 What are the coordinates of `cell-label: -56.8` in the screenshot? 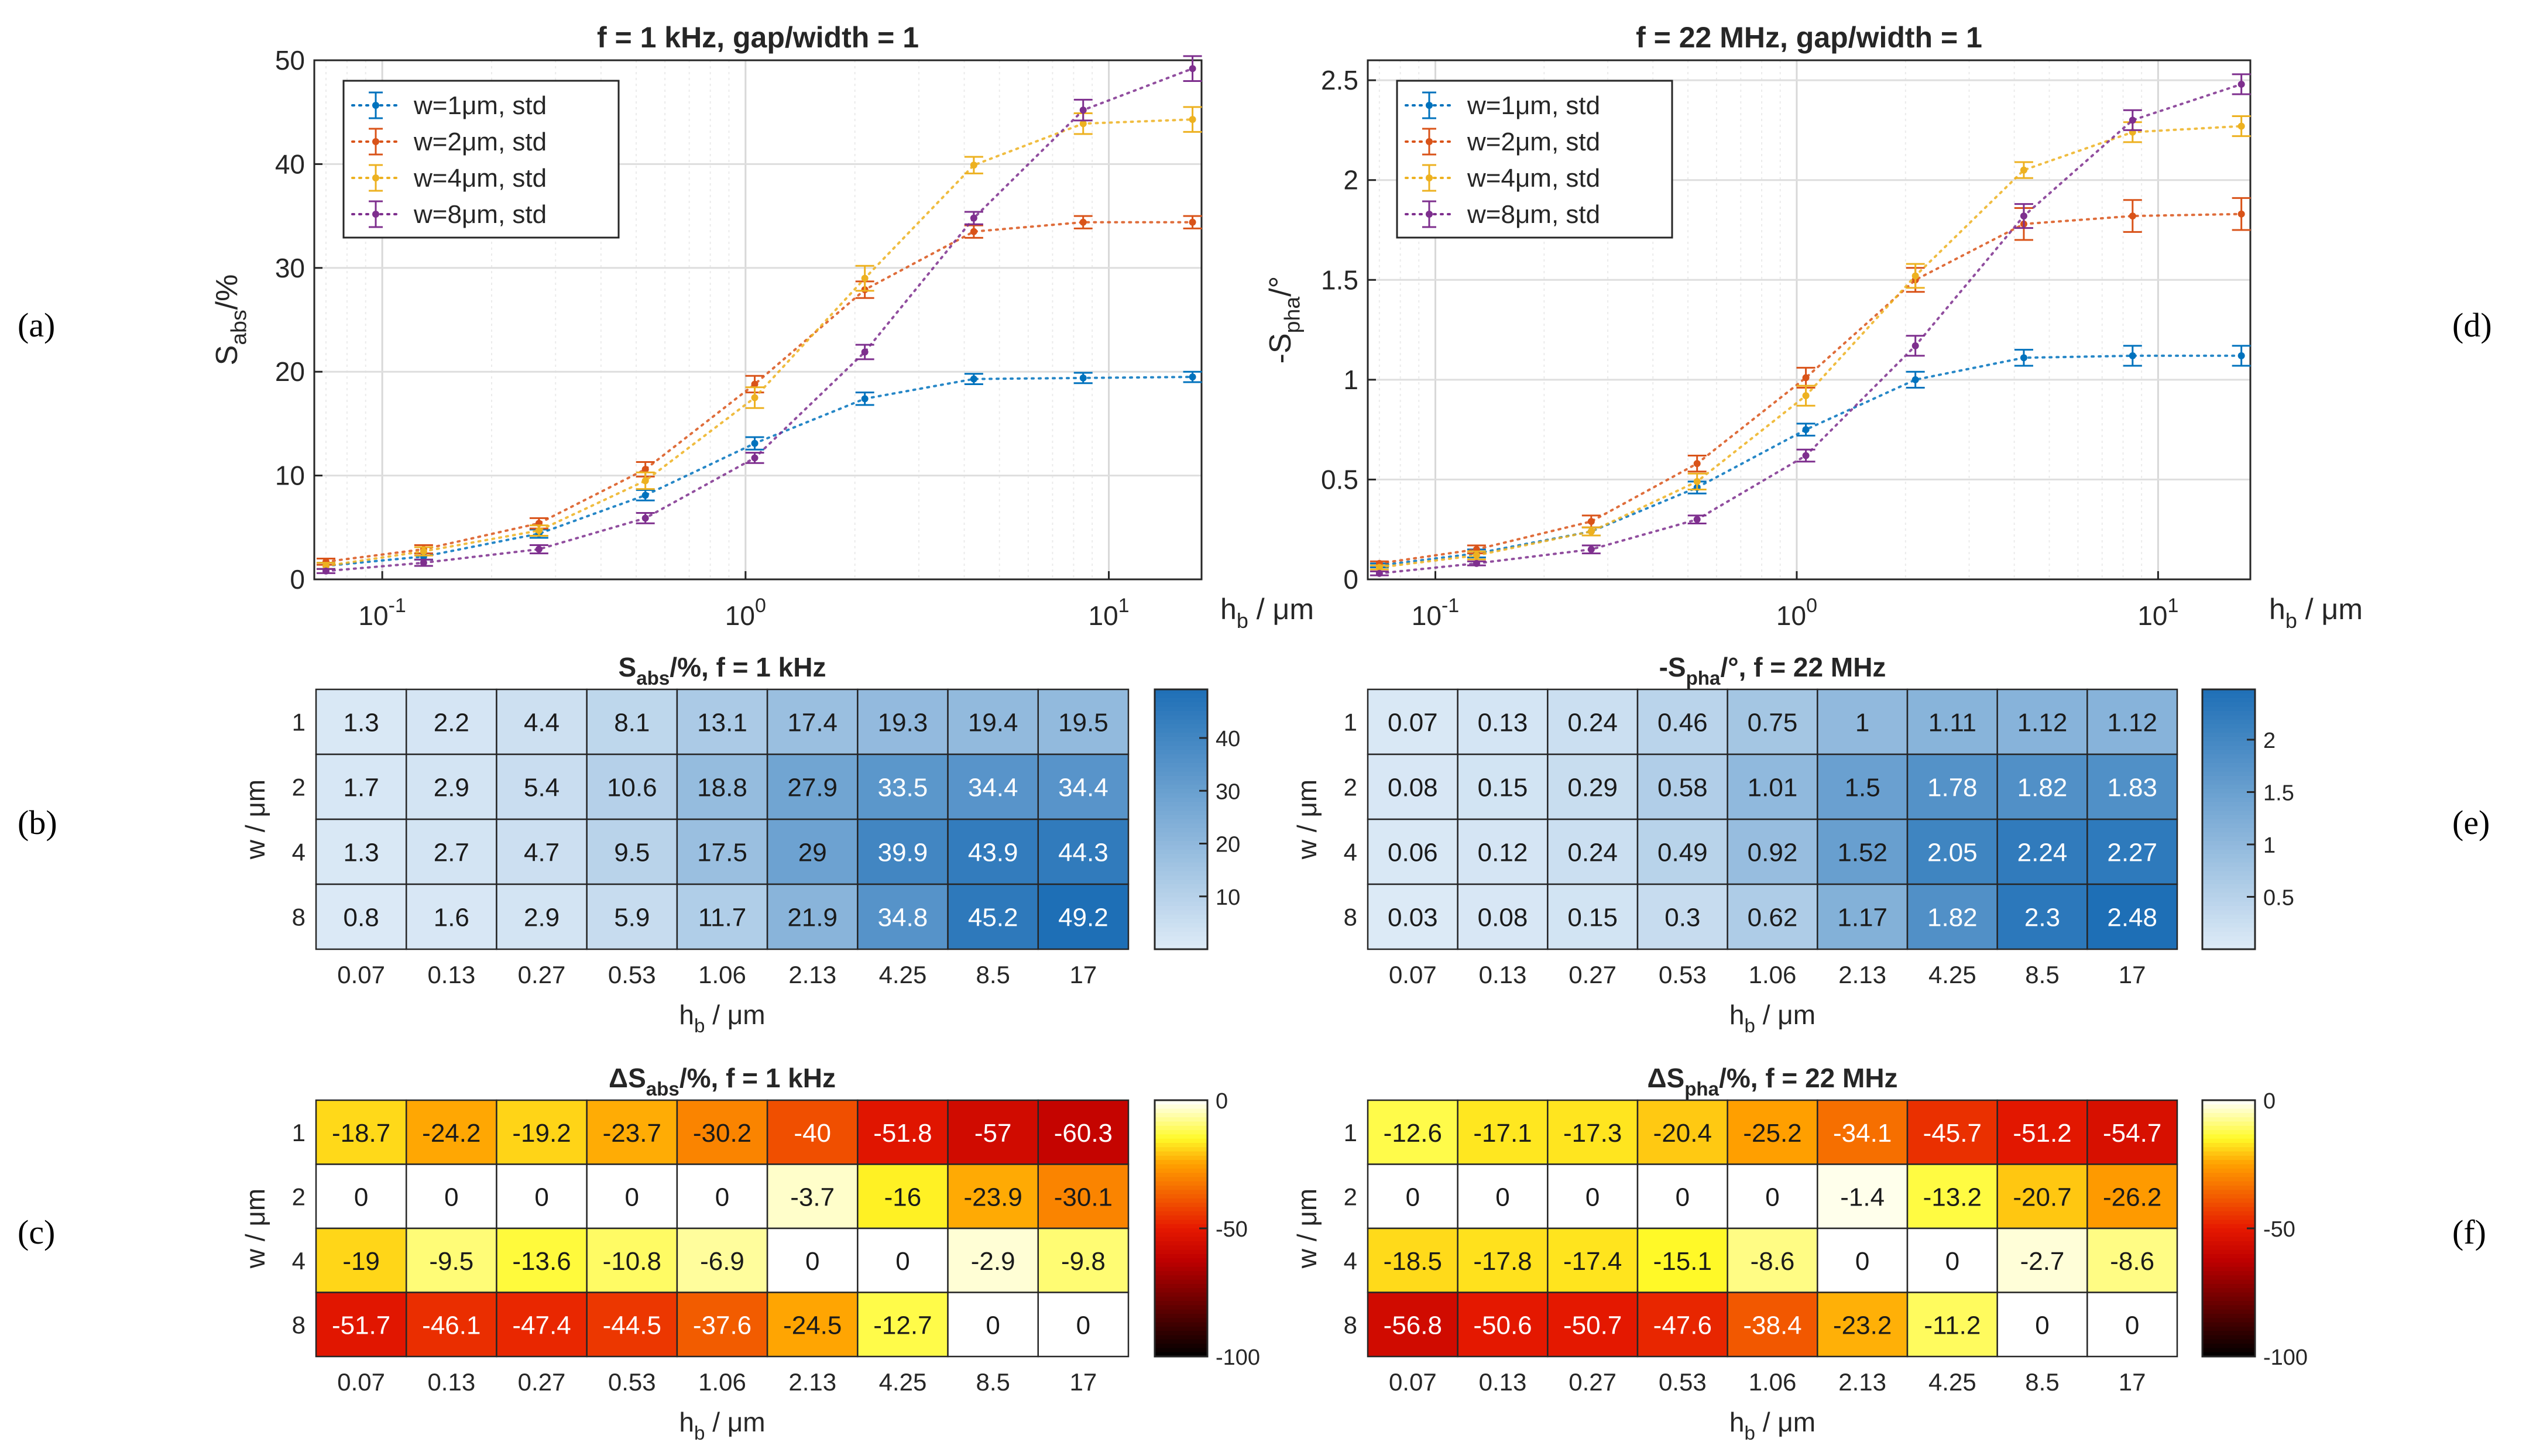 It's located at (1413, 1325).